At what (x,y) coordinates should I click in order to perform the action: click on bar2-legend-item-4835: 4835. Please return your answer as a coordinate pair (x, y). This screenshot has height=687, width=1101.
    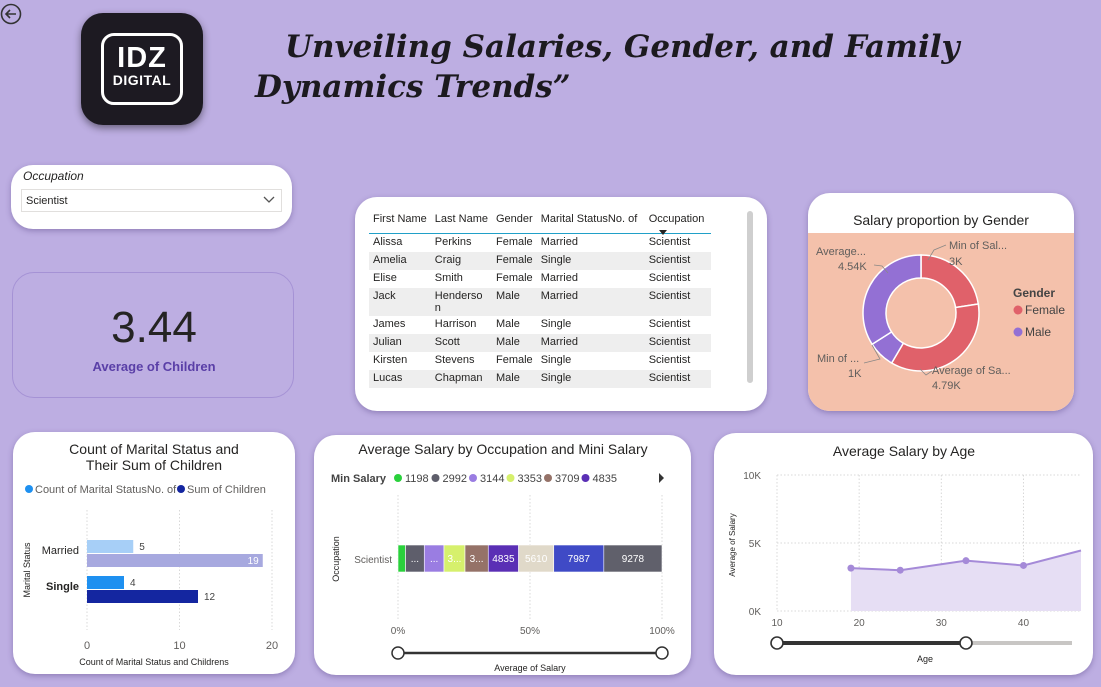
    Looking at the image, I should click on (605, 479).